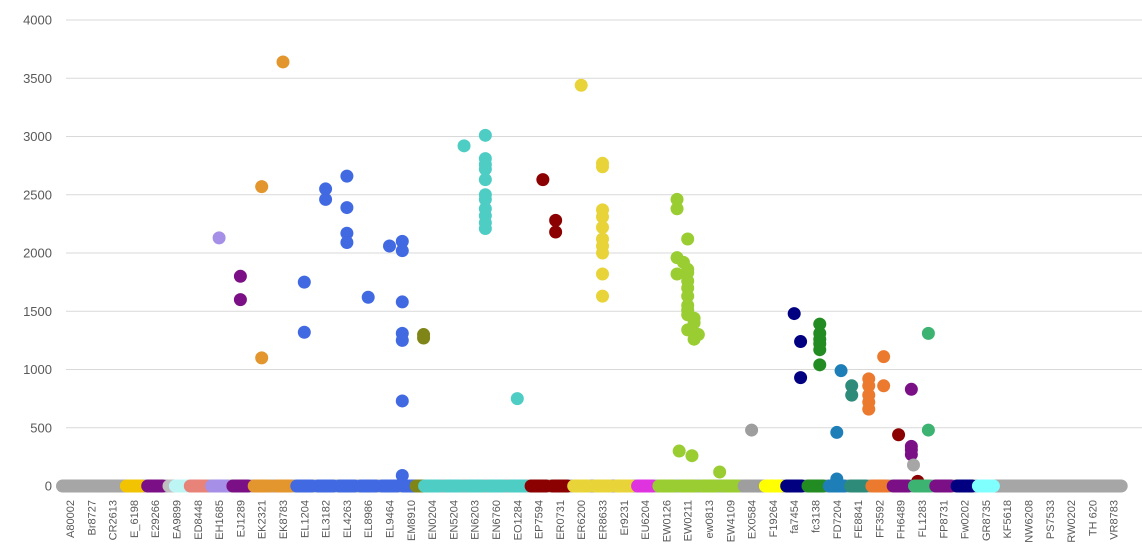 The height and width of the screenshot is (558, 1142). What do you see at coordinates (518, 520) in the screenshot?
I see `x-tick-label: EO1284` at bounding box center [518, 520].